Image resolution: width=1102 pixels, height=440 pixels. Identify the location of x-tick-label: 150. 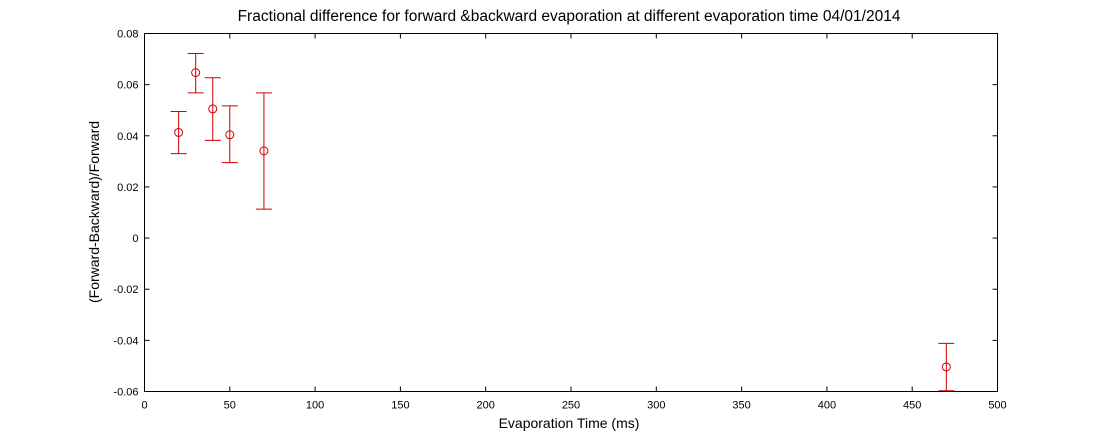
(400, 406).